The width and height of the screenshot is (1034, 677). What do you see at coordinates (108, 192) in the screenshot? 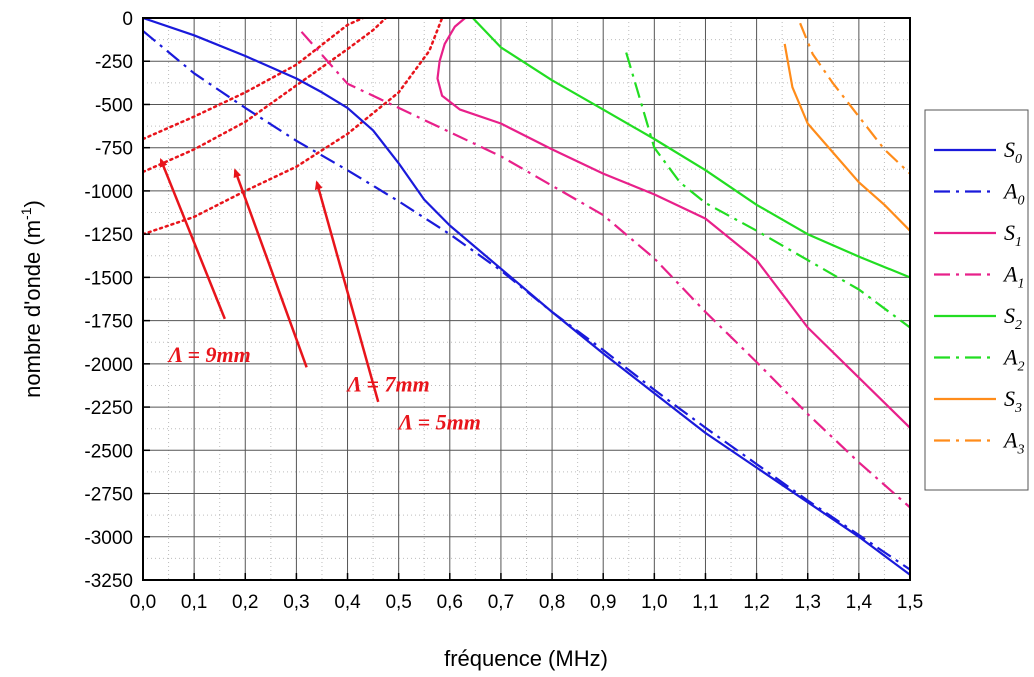
I see `y-tick-label: -1000` at bounding box center [108, 192].